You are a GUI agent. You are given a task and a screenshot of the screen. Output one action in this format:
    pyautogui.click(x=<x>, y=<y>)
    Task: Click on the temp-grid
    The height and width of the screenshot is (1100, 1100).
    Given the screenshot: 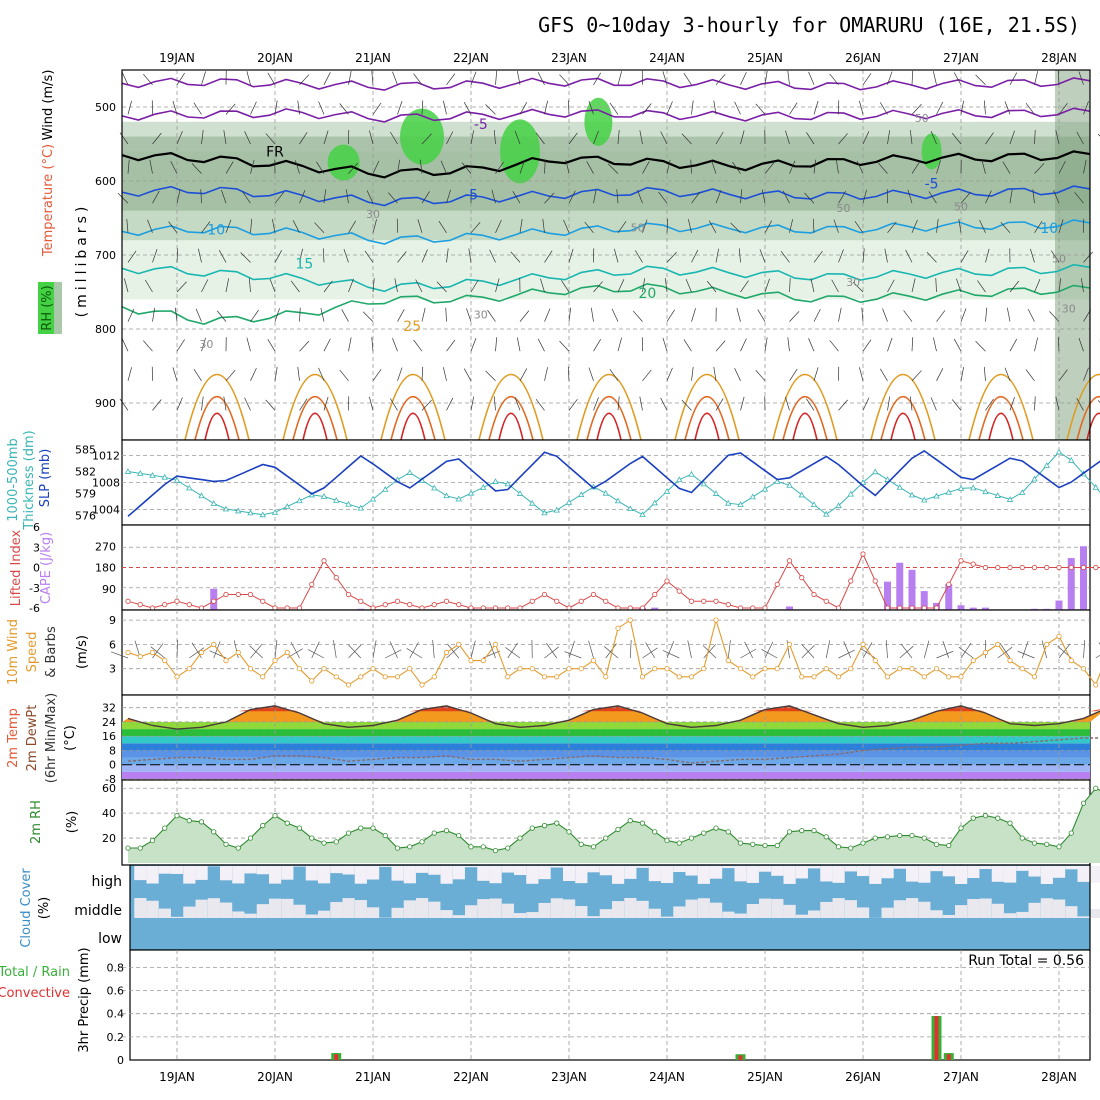 What is the action you would take?
    pyautogui.click(x=606, y=737)
    